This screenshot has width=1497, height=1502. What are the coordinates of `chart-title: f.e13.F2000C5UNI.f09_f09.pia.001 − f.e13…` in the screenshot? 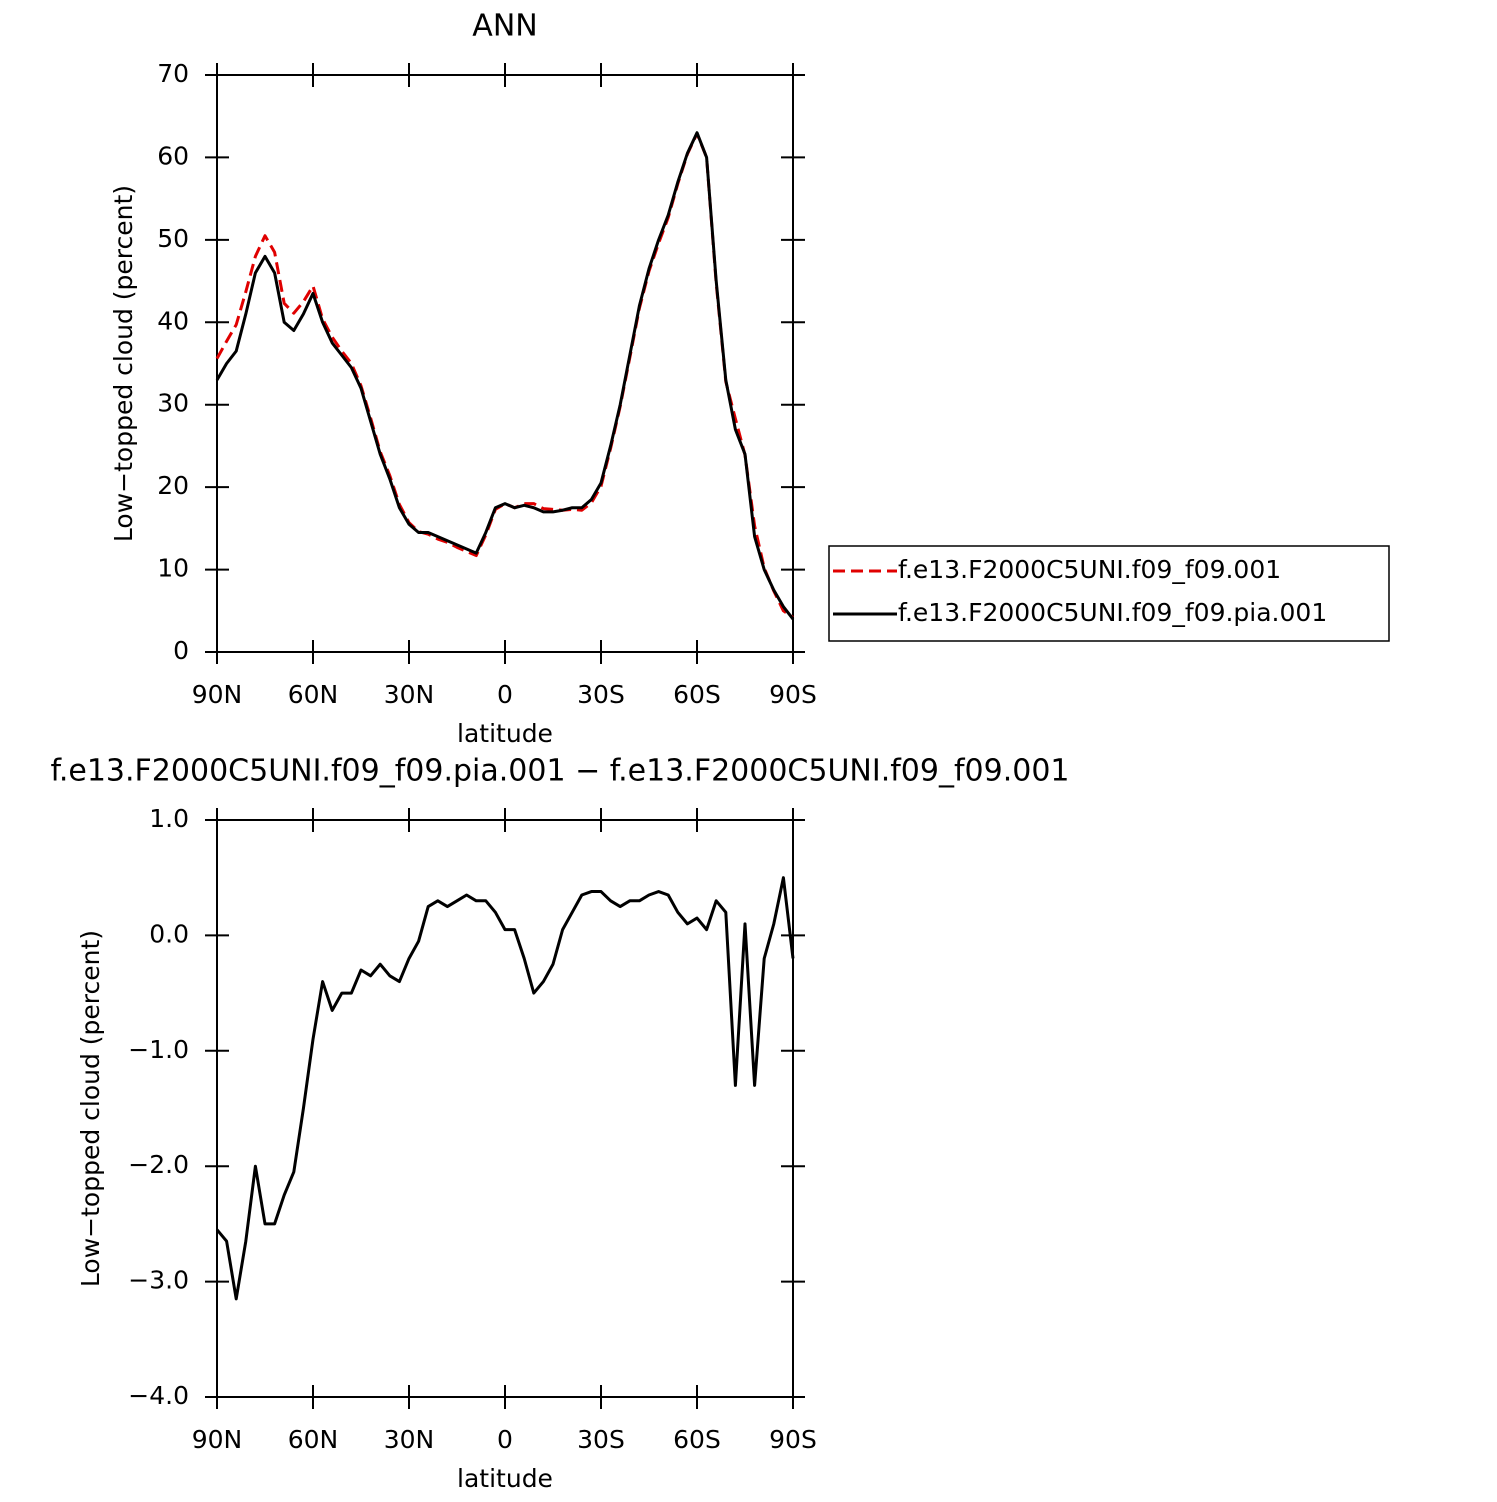 It's located at (559, 771).